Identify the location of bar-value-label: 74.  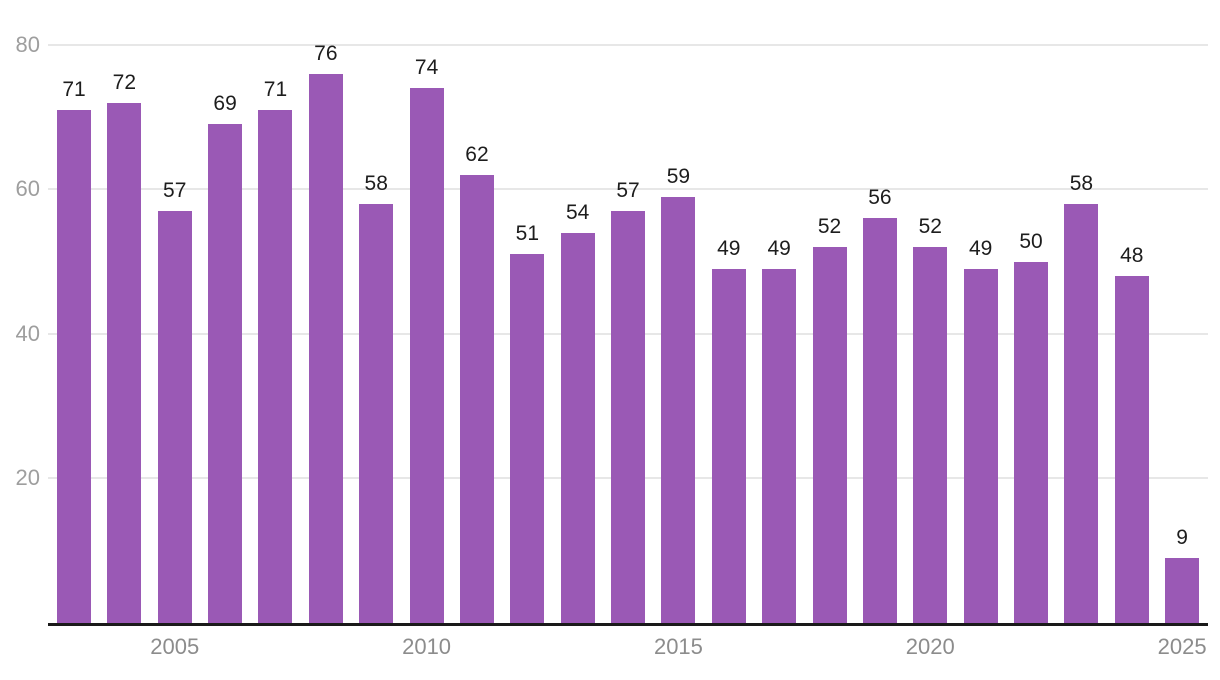
(426, 68).